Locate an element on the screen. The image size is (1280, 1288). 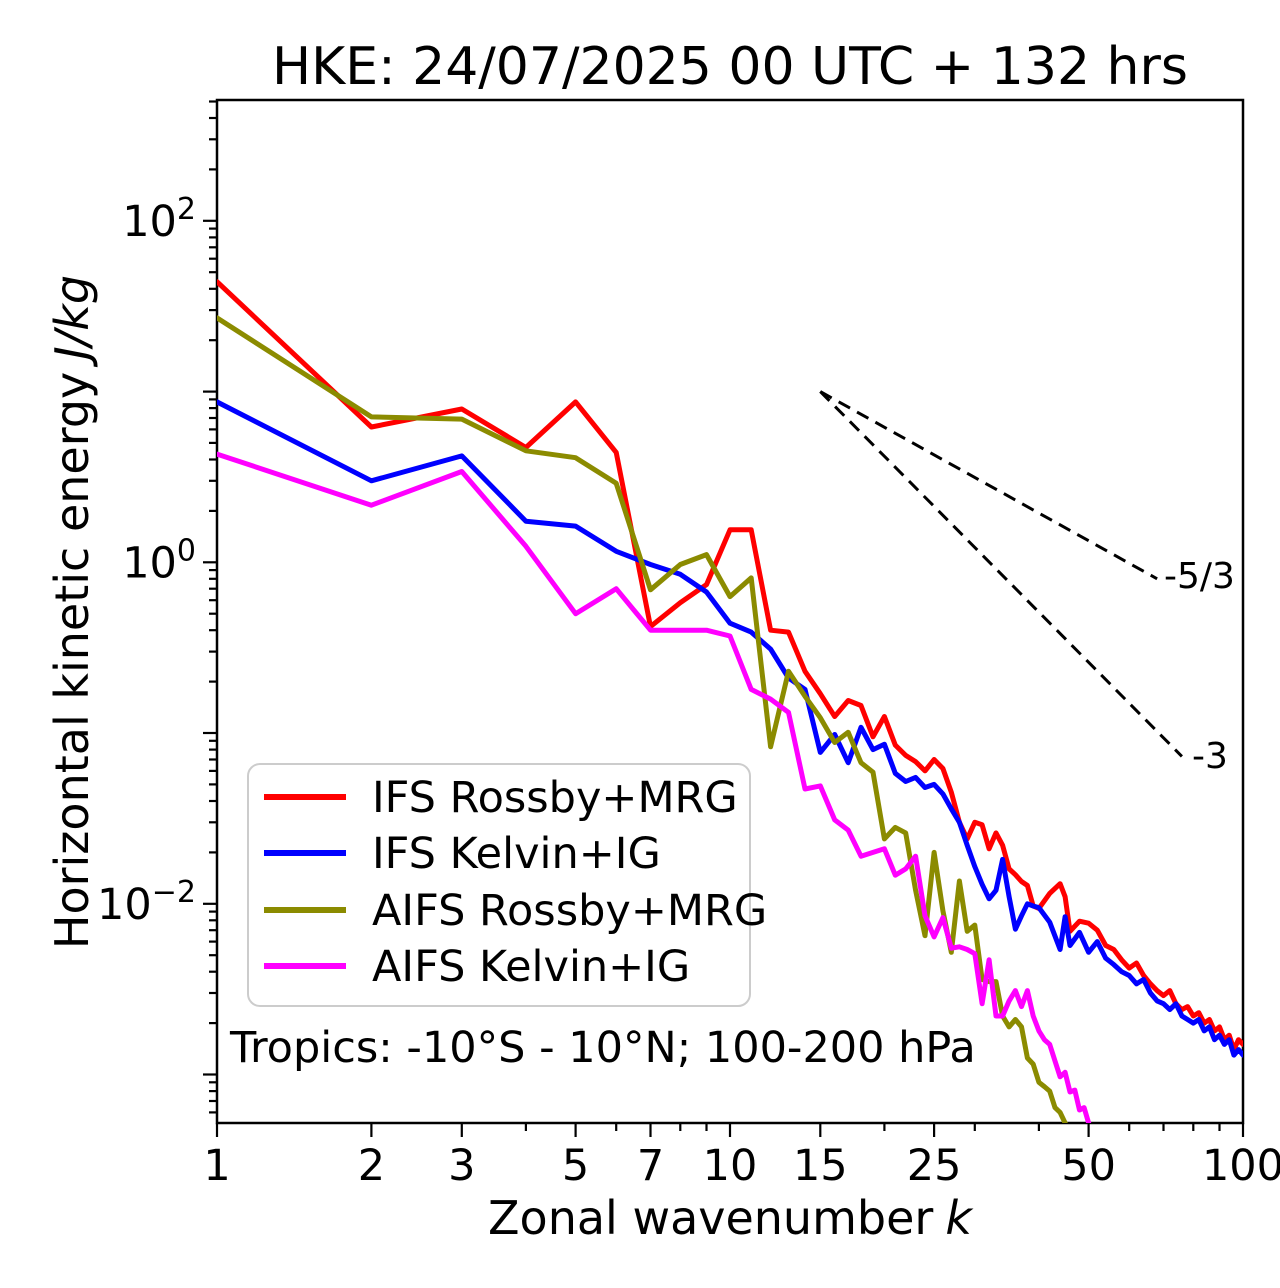
y-tick-label: 10² is located at coordinates (159, 219).